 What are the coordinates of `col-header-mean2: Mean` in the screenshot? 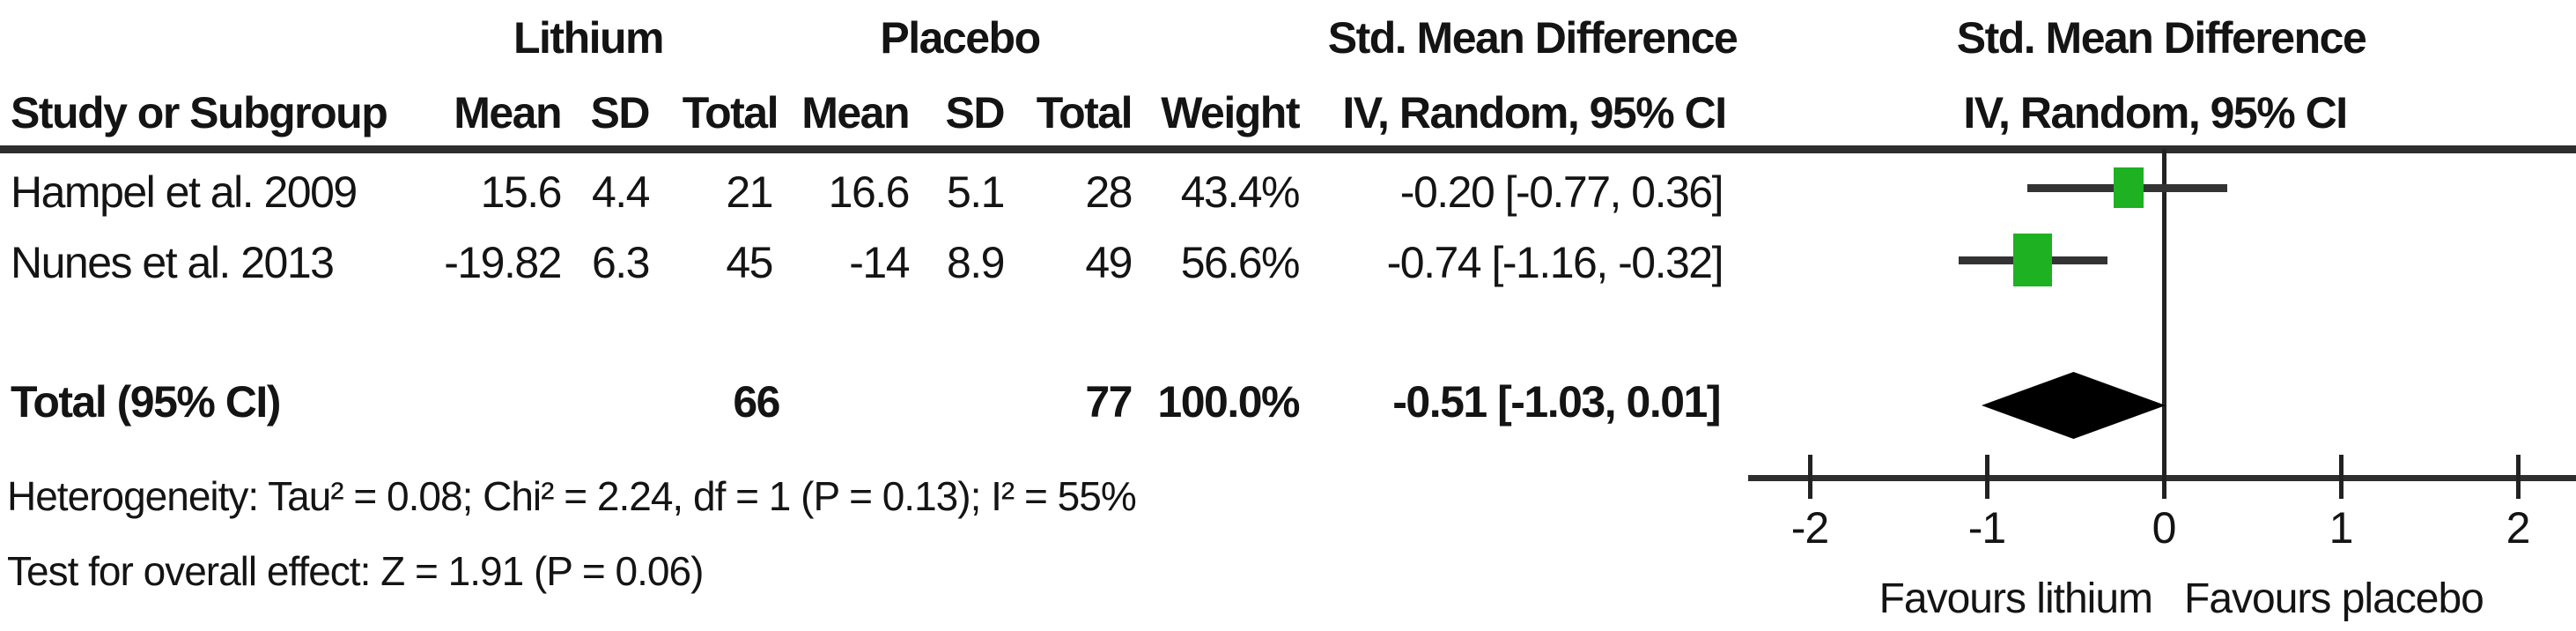 It's located at (855, 112).